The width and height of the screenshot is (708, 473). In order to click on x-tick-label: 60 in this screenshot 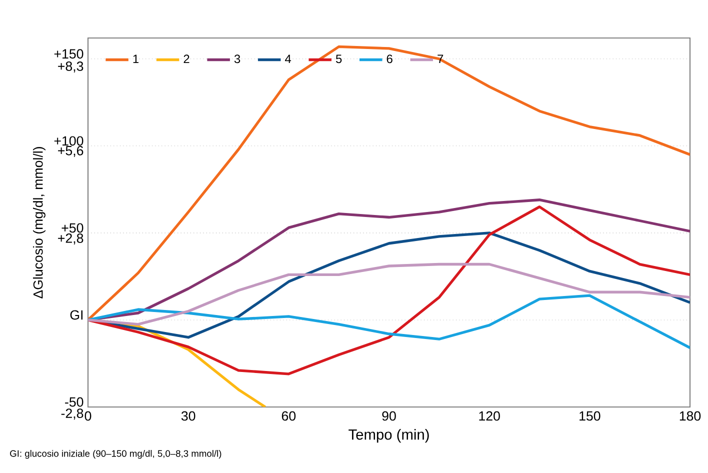, I will do `click(289, 416)`.